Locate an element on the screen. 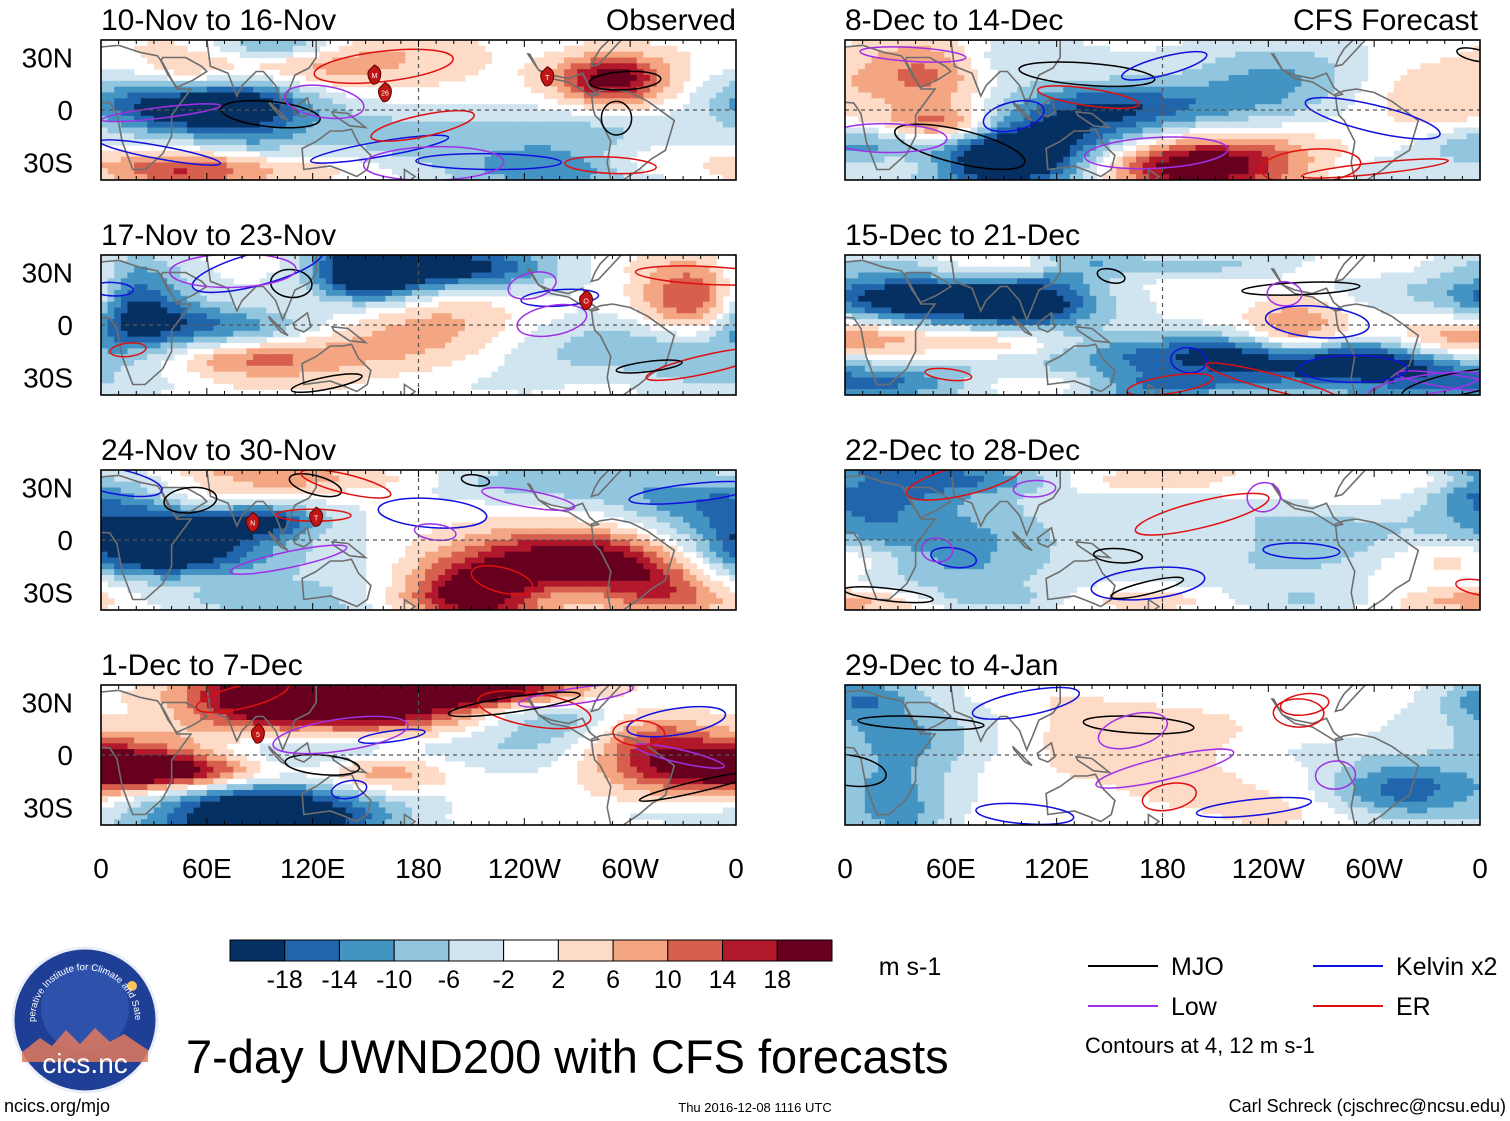 The height and width of the screenshot is (1121, 1510). colorbar-units: m s-1 is located at coordinates (910, 967).